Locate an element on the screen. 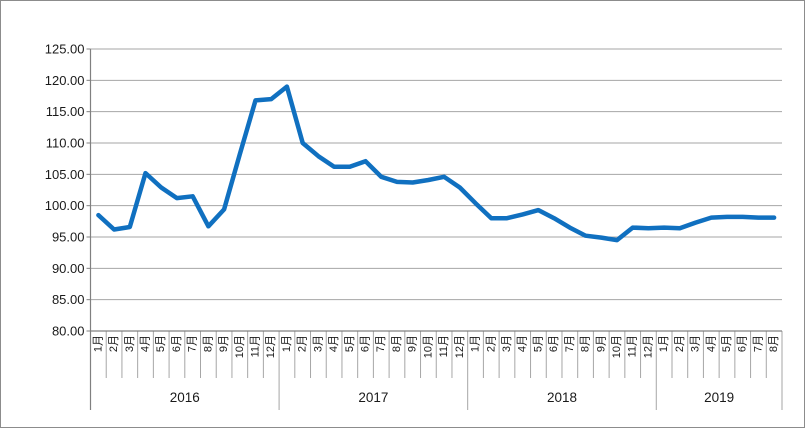  y-axis-label: 105.00 is located at coordinates (65, 174).